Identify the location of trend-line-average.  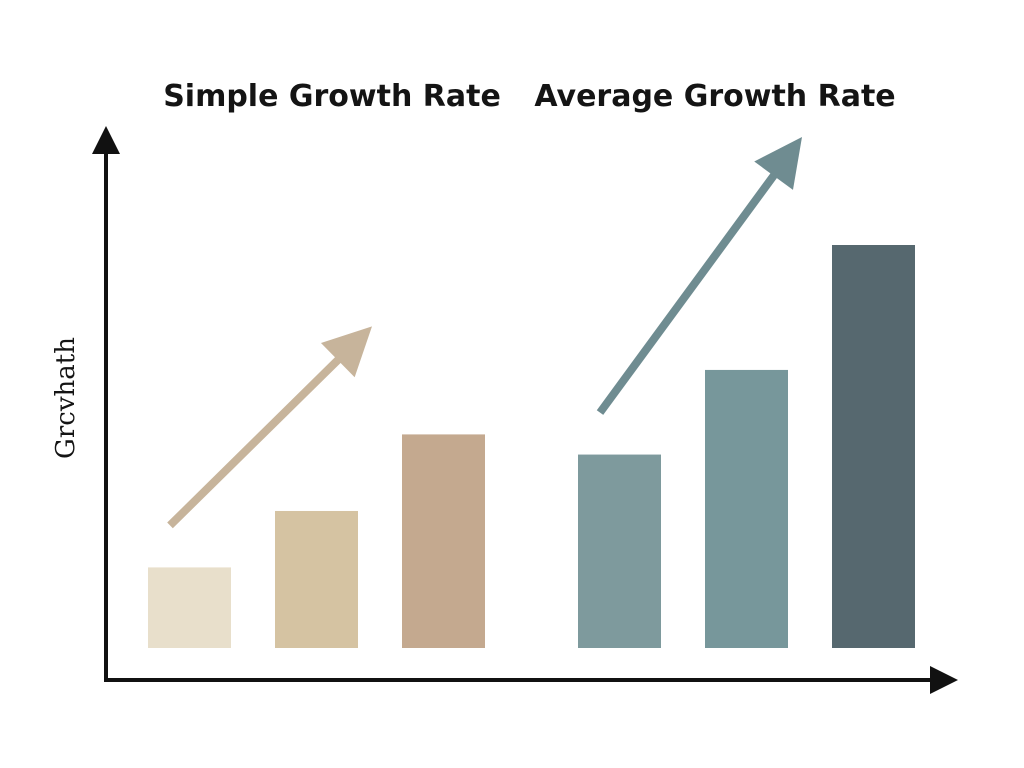
(689, 290).